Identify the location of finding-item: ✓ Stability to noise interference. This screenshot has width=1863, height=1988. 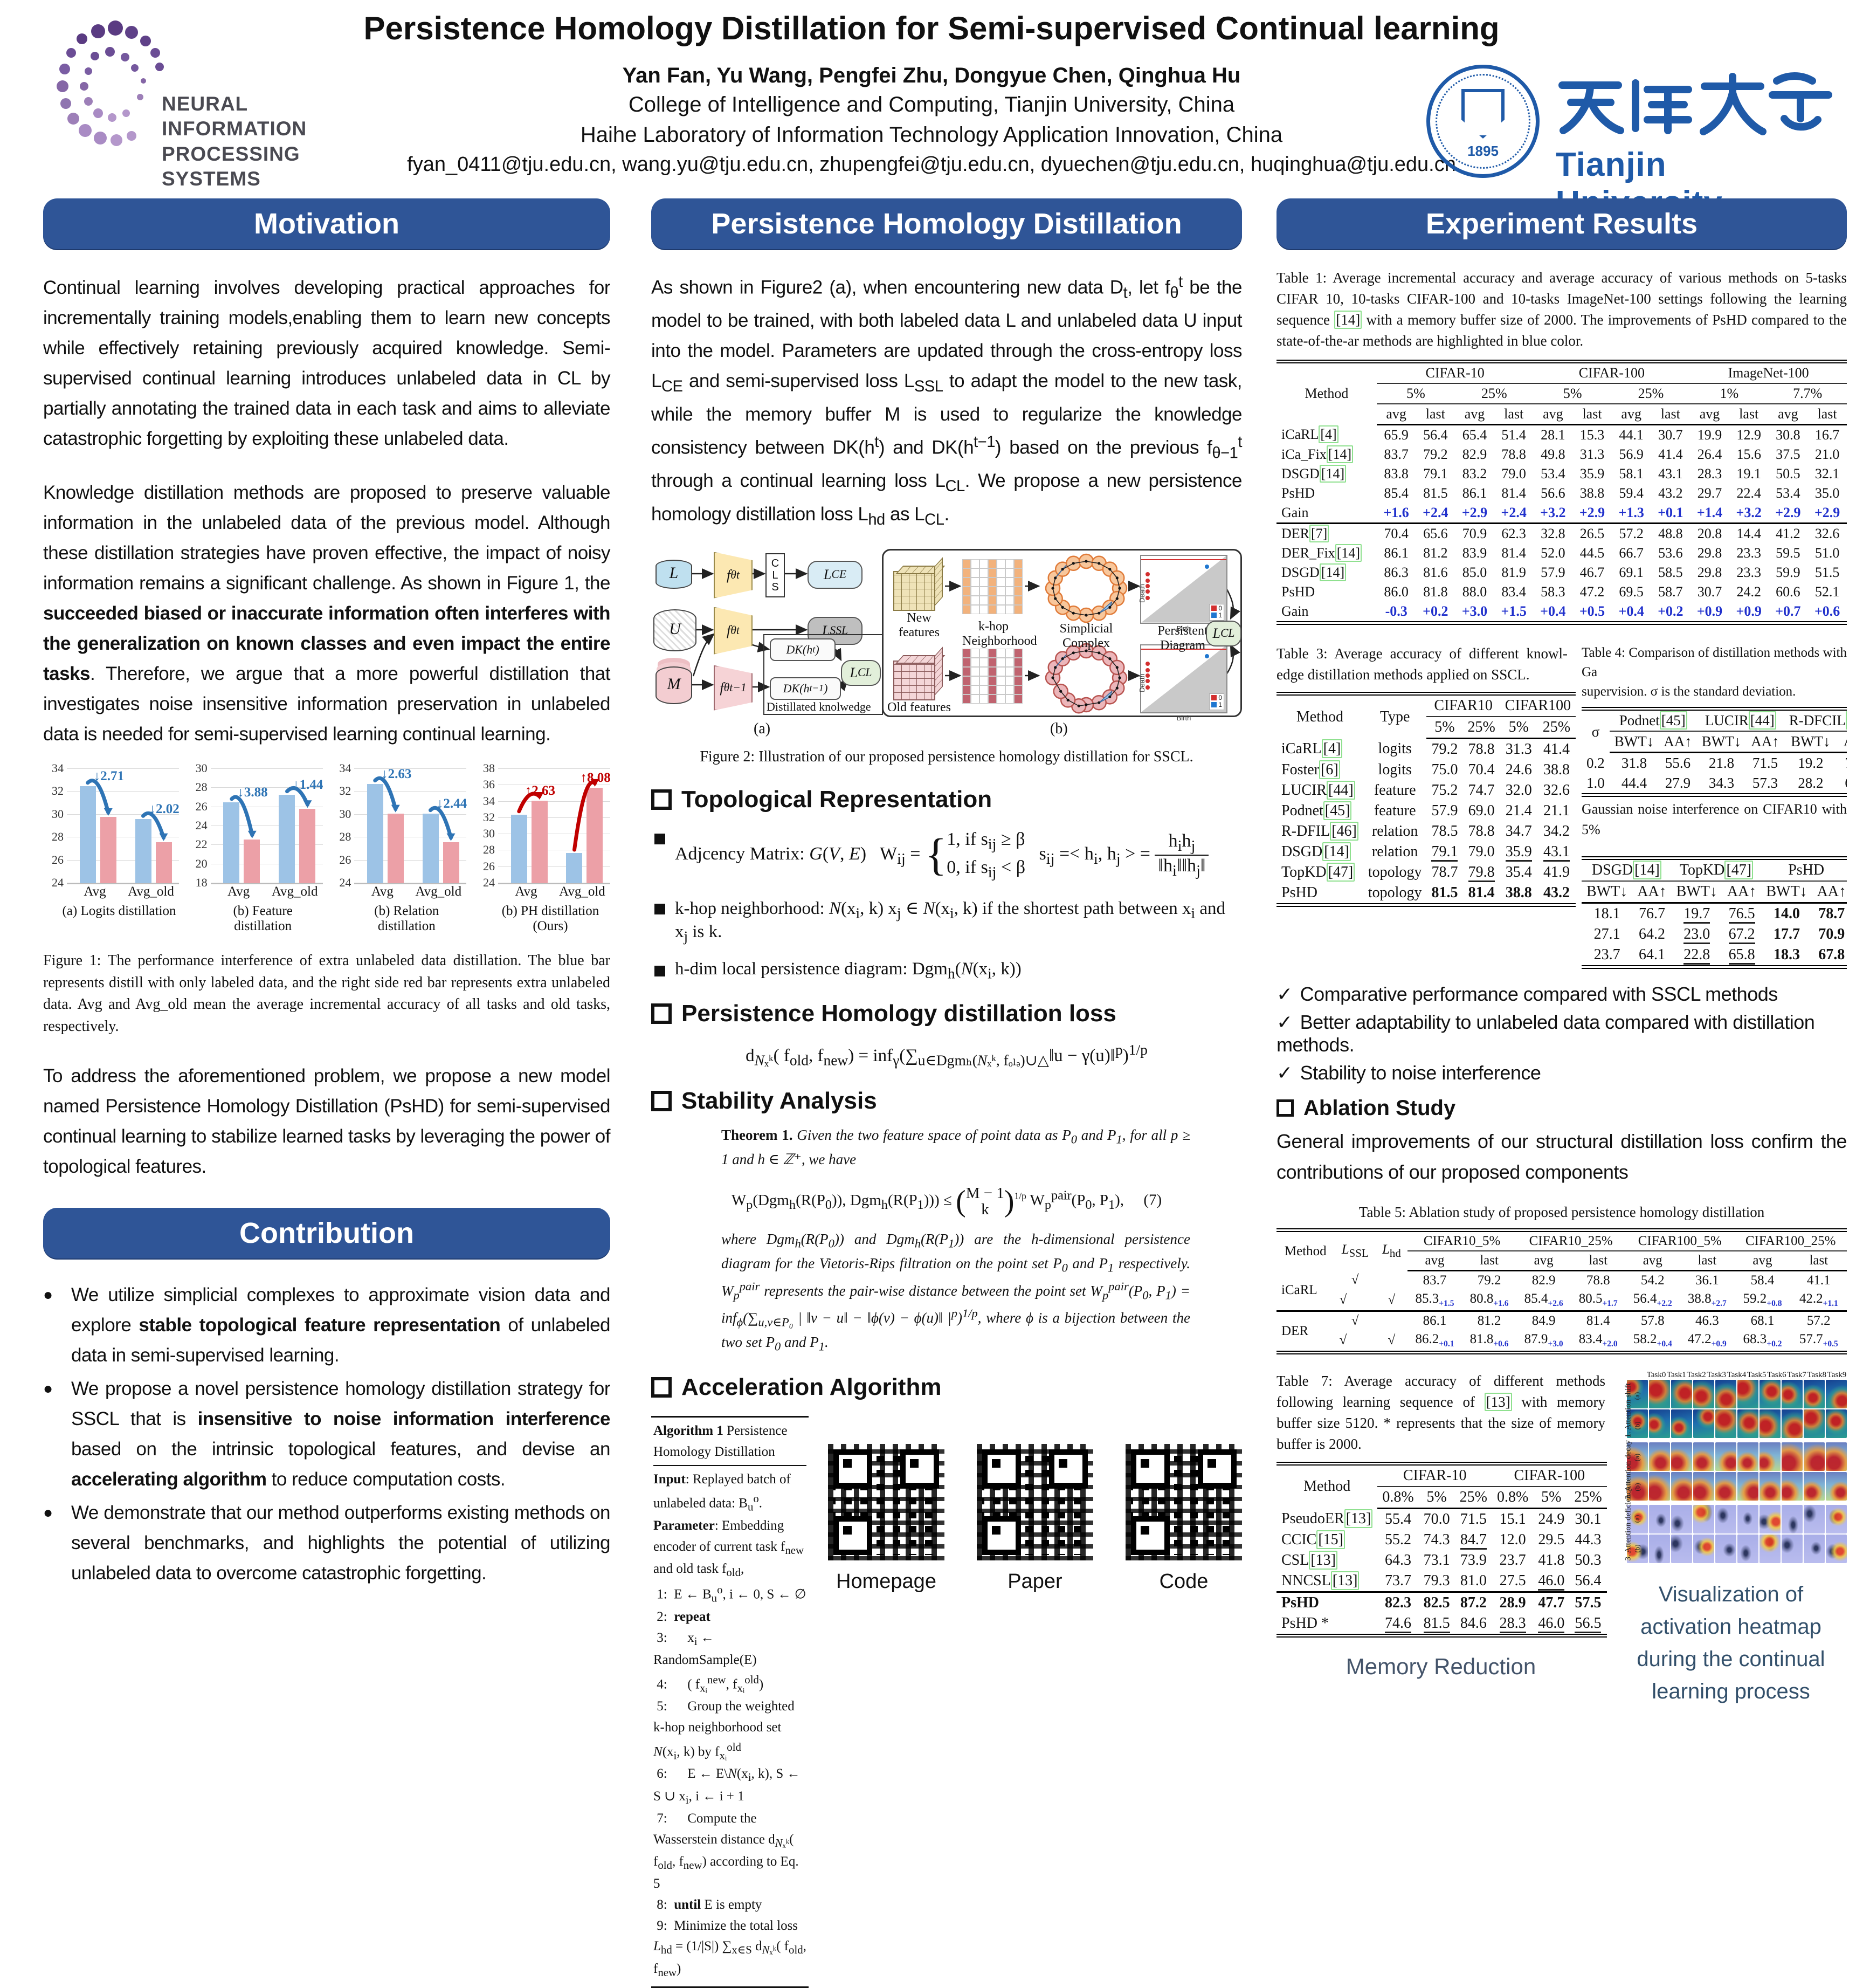
(1408, 1072).